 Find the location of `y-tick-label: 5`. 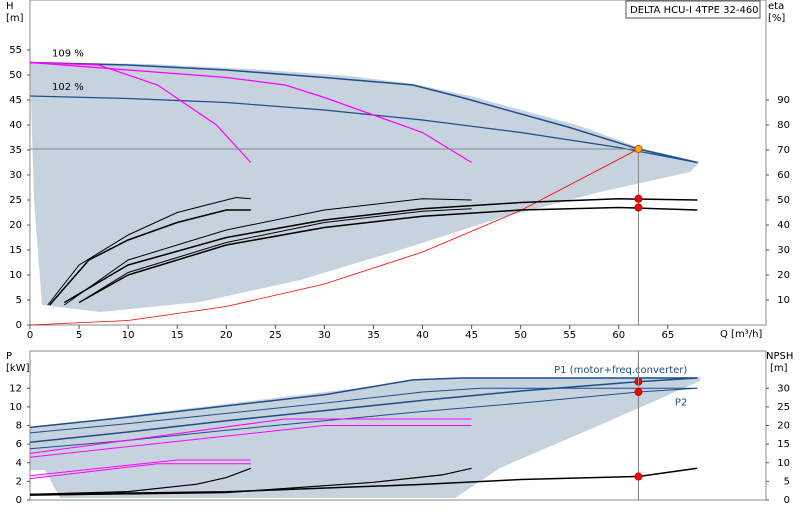

y-tick-label: 5 is located at coordinates (19, 300).